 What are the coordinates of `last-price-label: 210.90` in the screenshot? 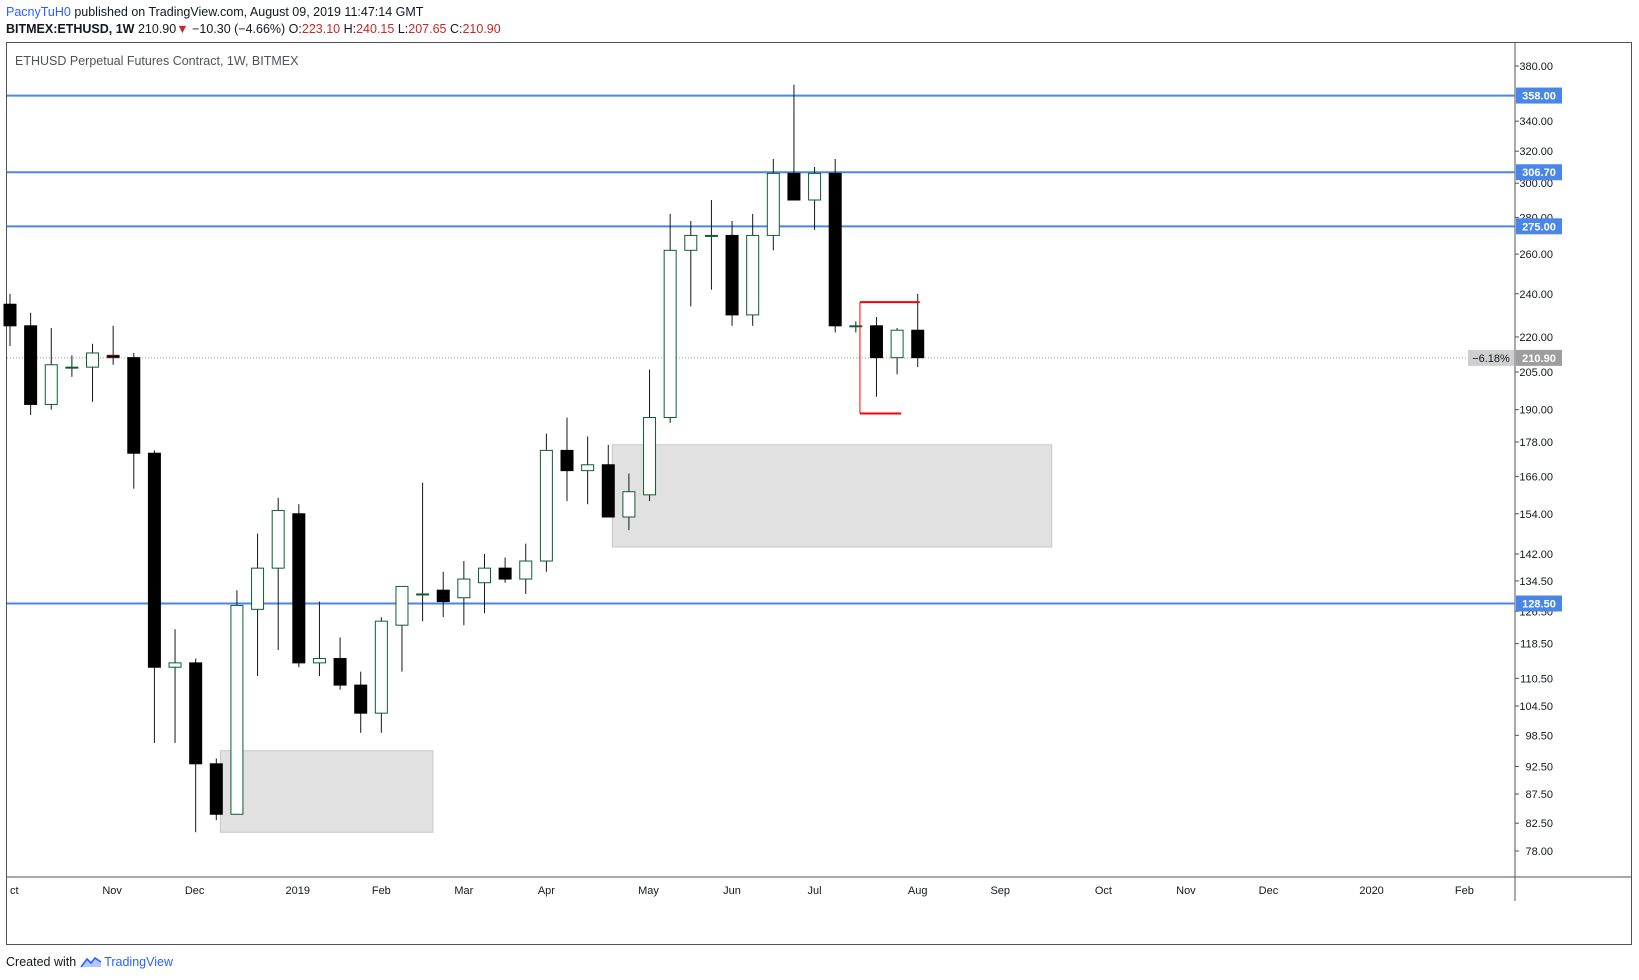 It's located at (1539, 359).